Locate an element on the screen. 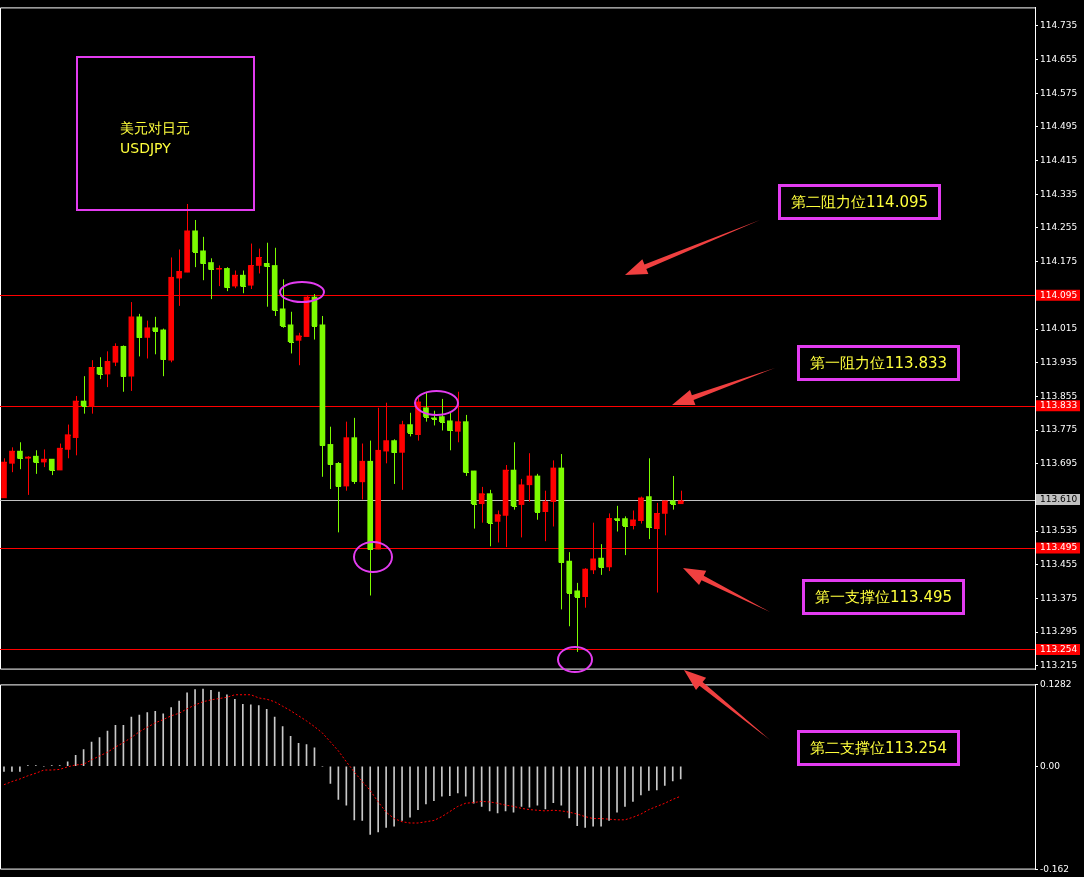 The image size is (1084, 877). annotation: 第一阻力位113.833 is located at coordinates (879, 363).